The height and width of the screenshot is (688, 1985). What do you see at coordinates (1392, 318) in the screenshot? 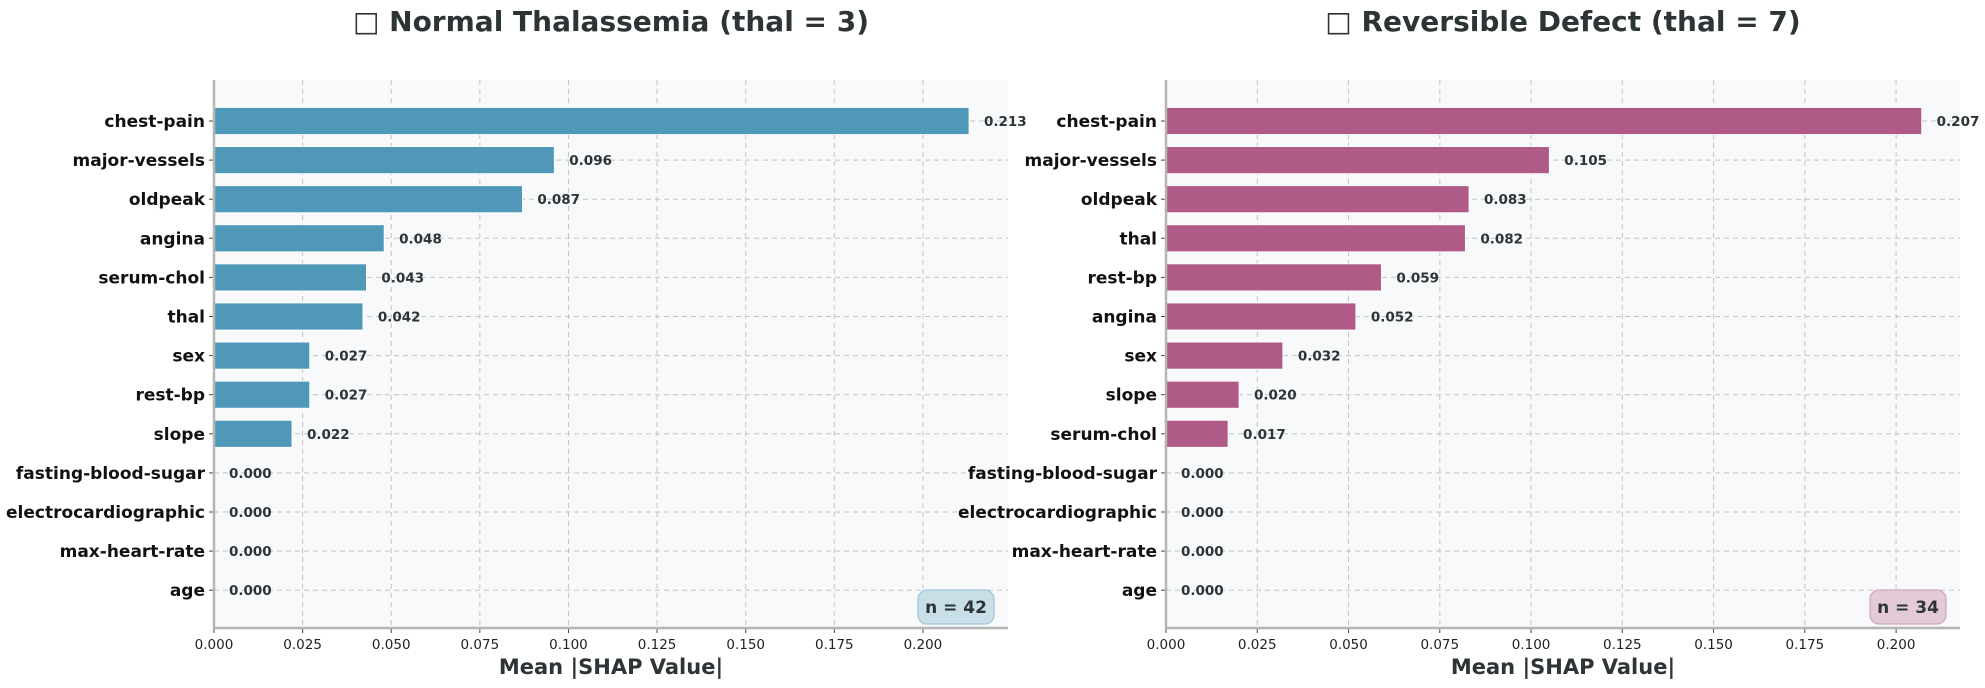
I see `value-label: 0.052` at bounding box center [1392, 318].